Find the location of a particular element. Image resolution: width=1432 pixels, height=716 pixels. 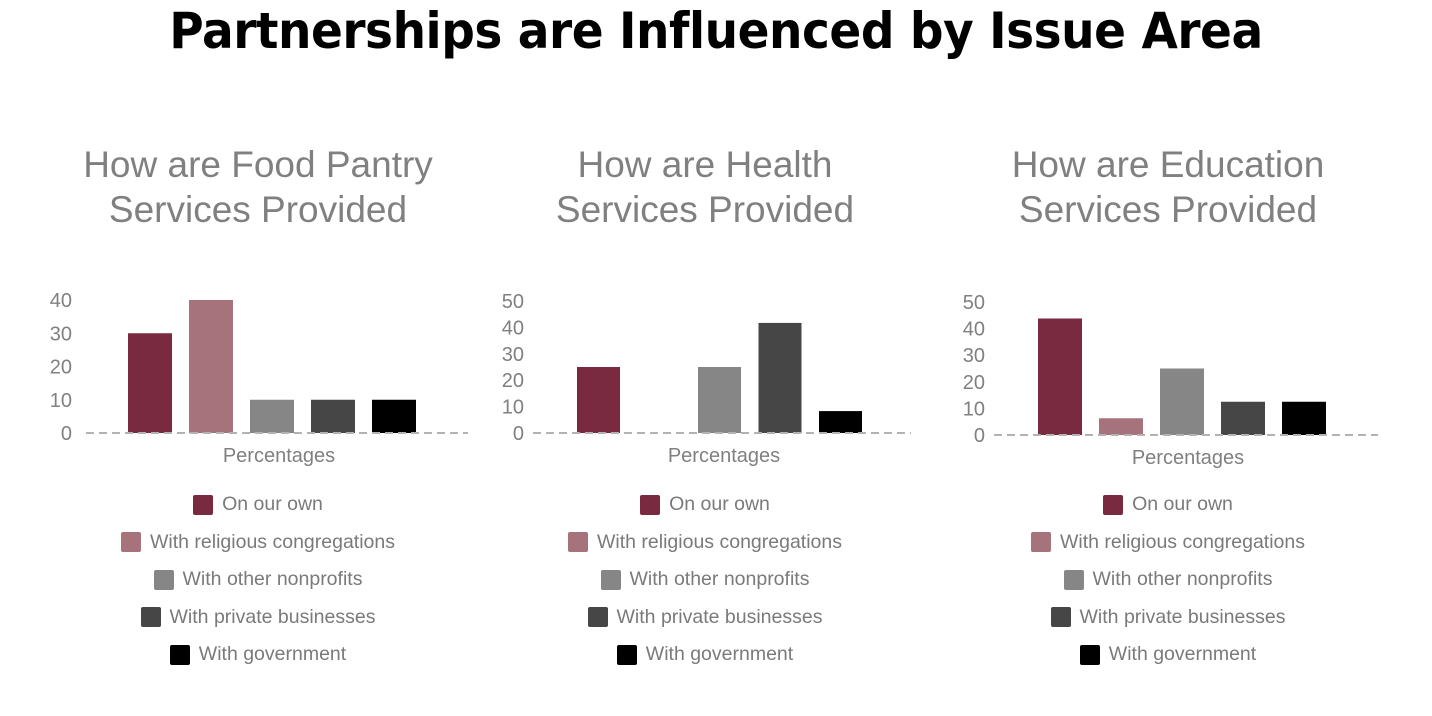

chart-title: How are Education Services Provided is located at coordinates (1168, 187).